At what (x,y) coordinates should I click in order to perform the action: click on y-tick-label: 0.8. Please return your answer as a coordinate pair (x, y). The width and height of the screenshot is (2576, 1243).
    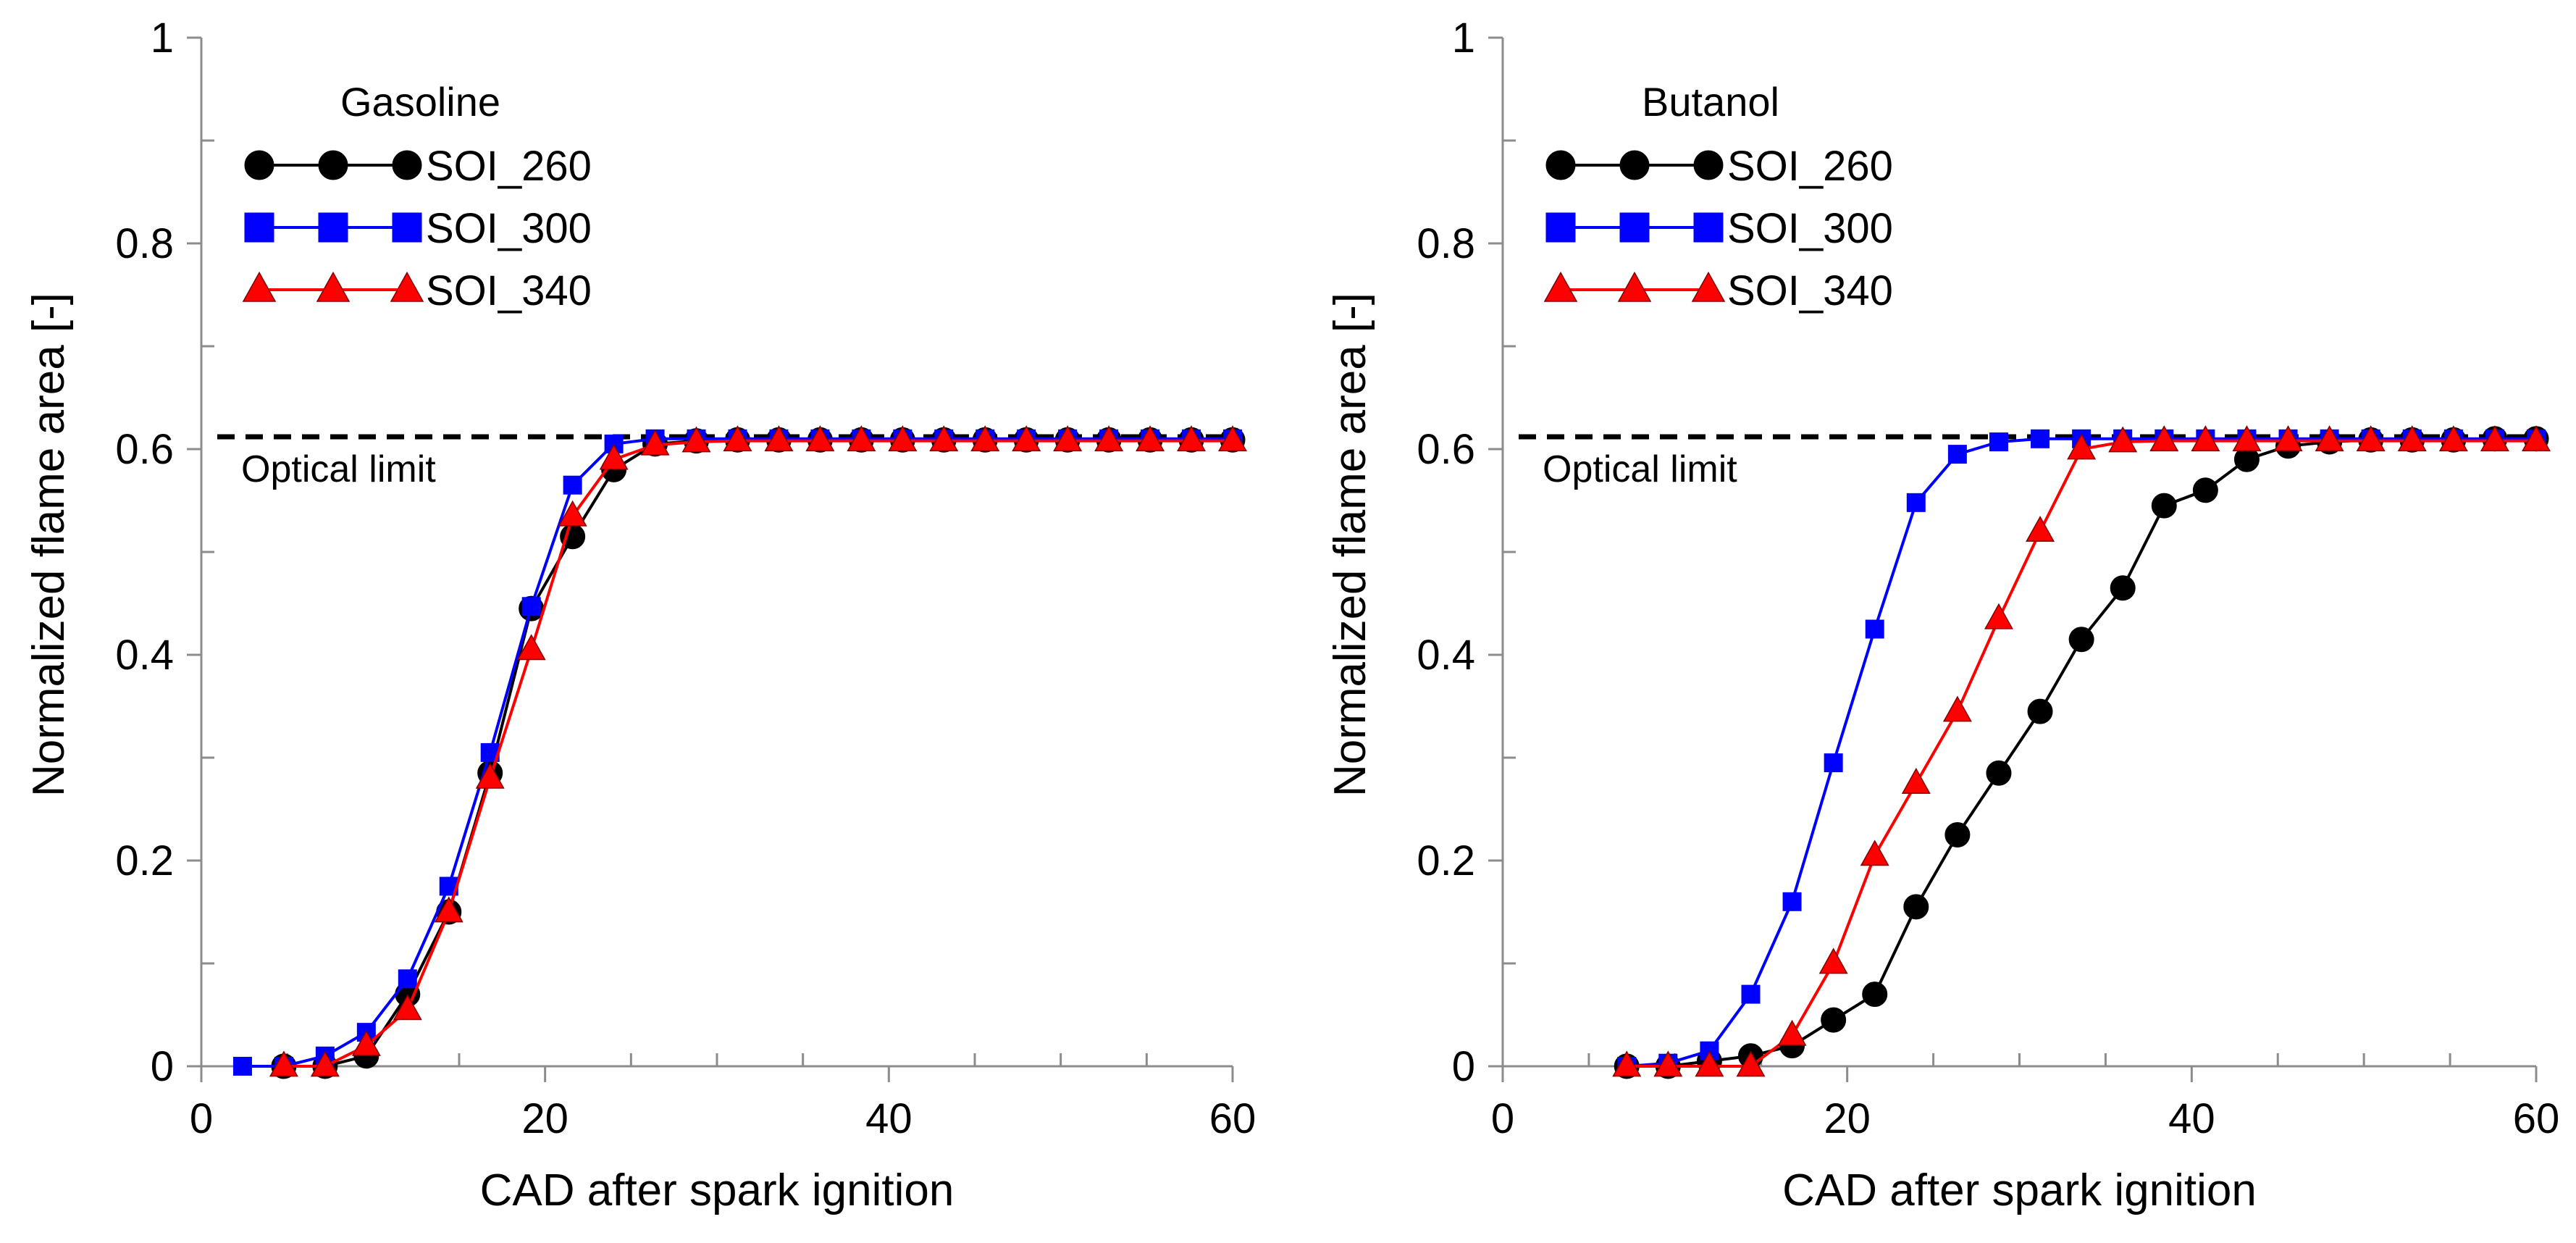
    Looking at the image, I should click on (144, 243).